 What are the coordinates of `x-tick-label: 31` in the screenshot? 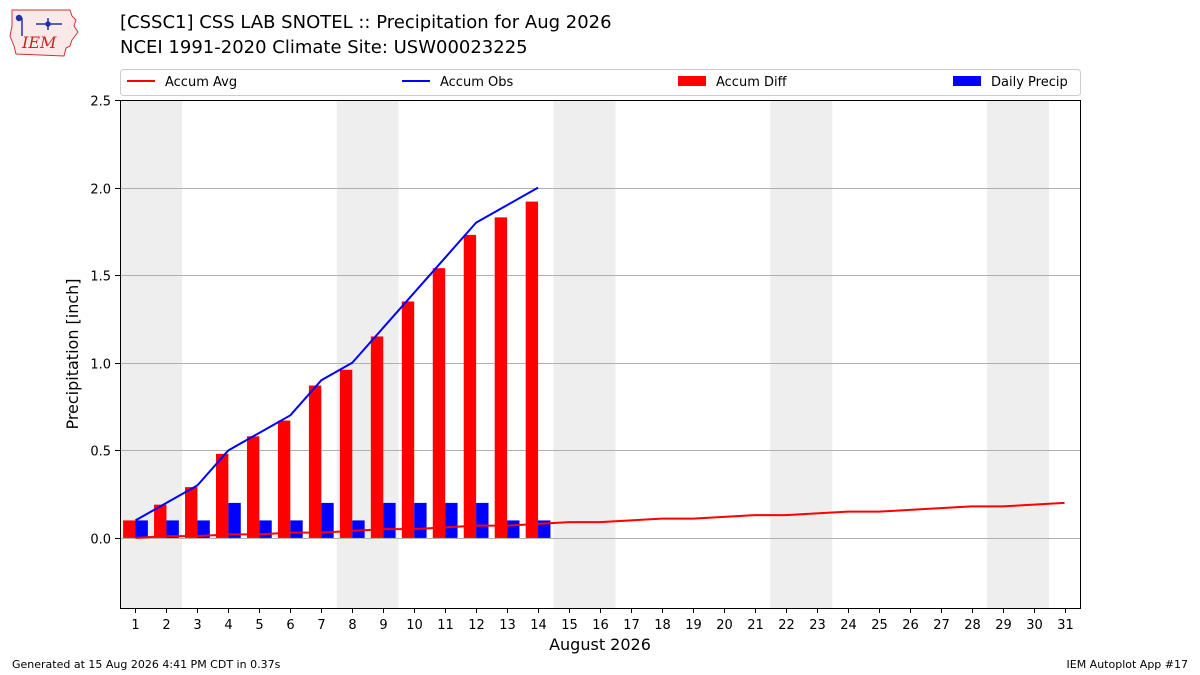 It's located at (1065, 625).